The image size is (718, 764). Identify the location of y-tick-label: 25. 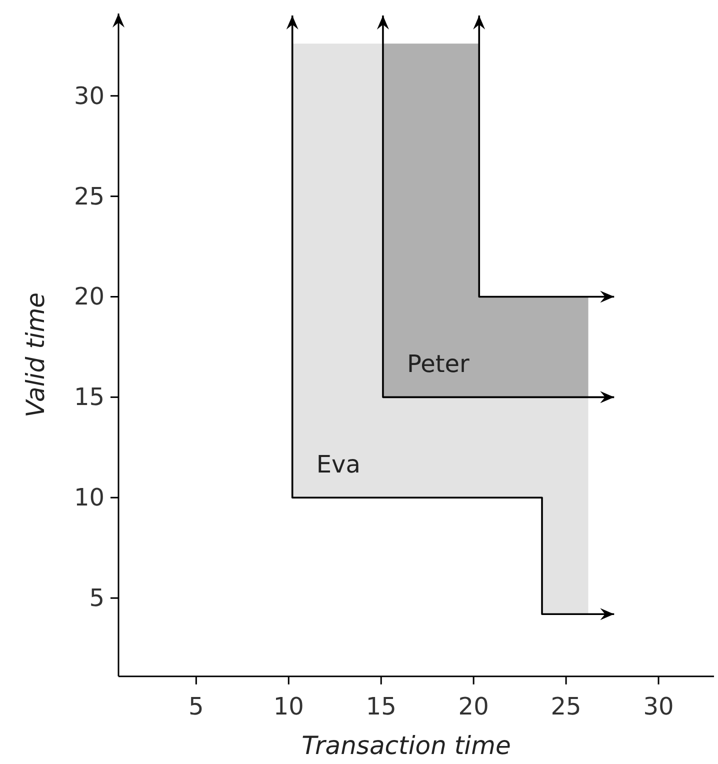
(89, 196).